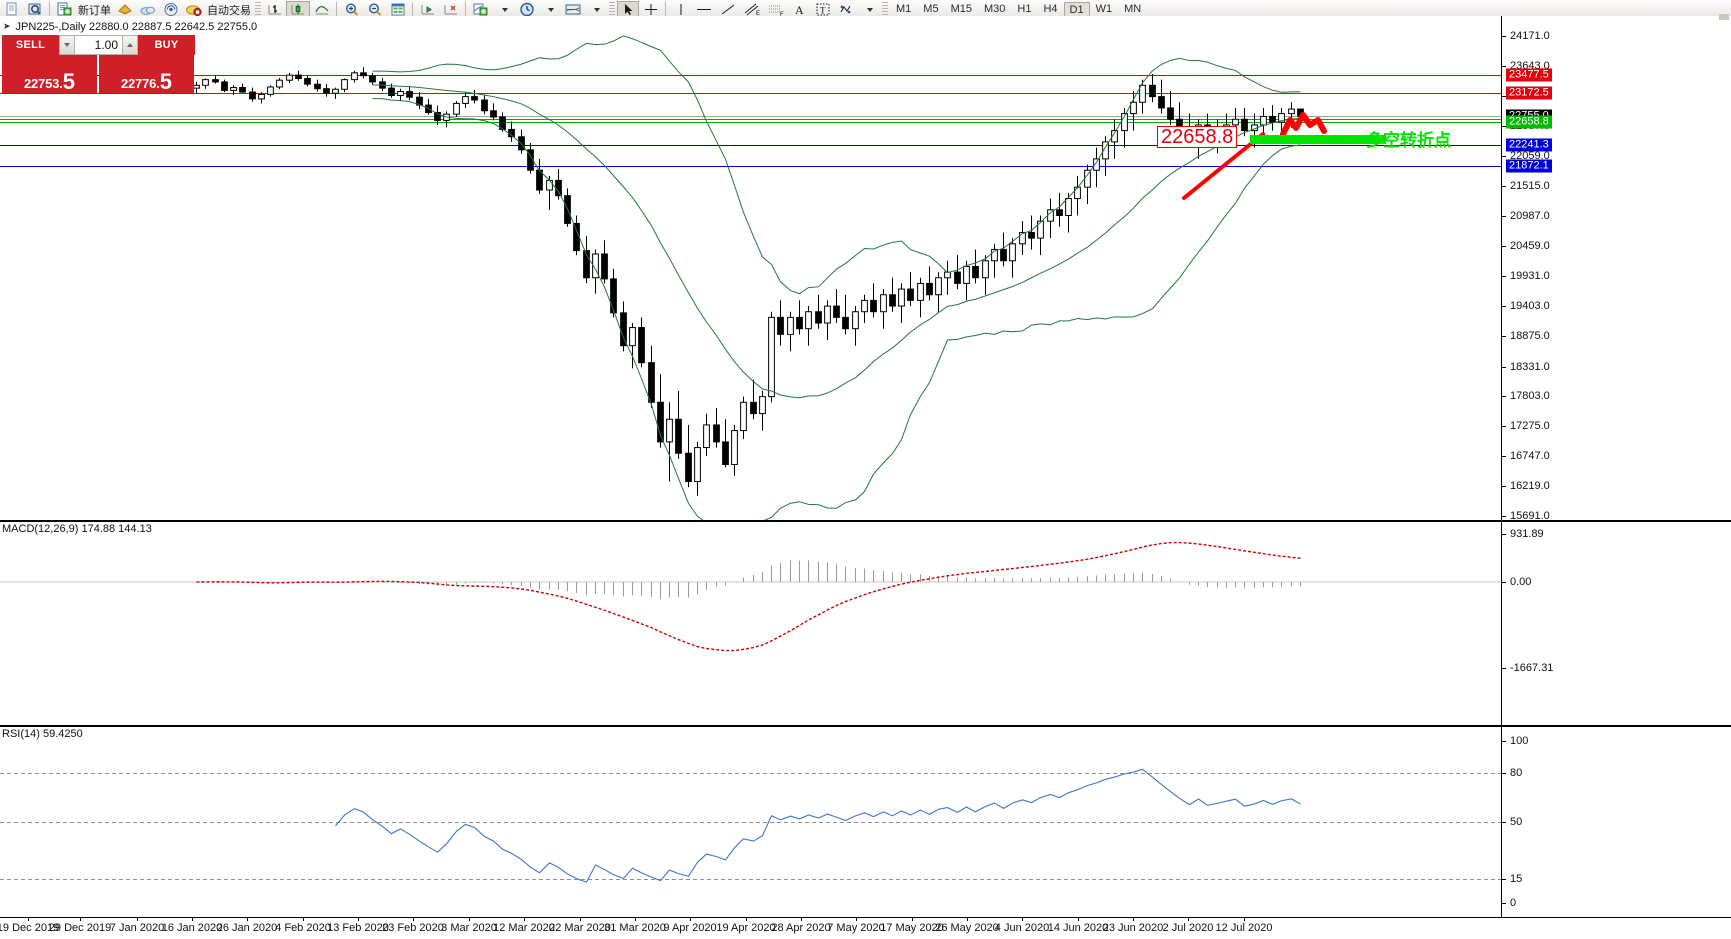  Describe the element at coordinates (450, 10) in the screenshot. I see `auto-scroll-icon` at that location.